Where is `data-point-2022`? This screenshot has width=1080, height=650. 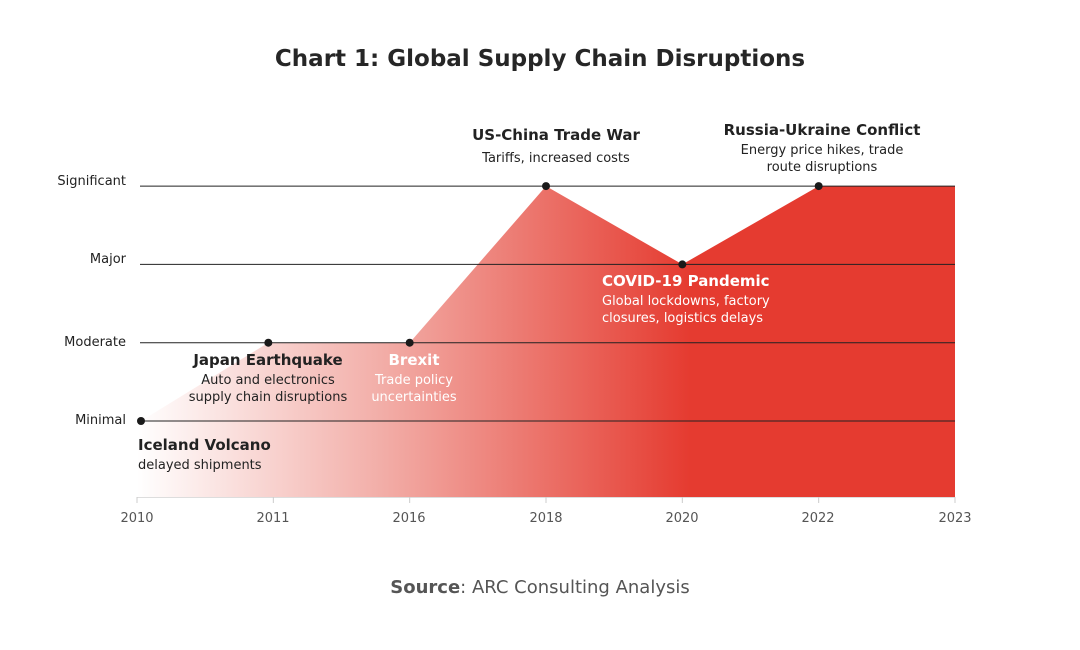 data-point-2022 is located at coordinates (818, 186).